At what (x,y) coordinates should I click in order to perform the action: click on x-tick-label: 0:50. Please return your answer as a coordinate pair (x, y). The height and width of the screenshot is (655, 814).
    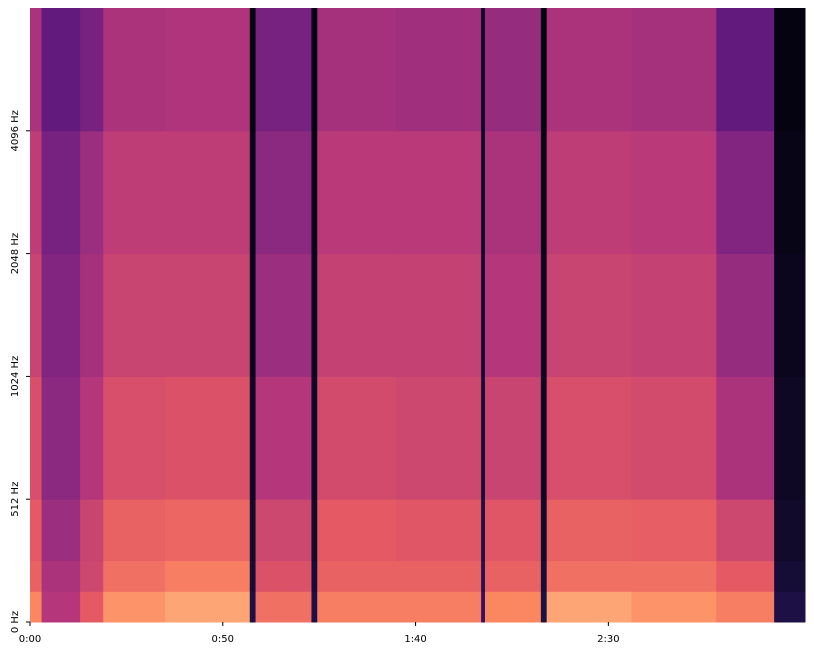
    Looking at the image, I should click on (223, 639).